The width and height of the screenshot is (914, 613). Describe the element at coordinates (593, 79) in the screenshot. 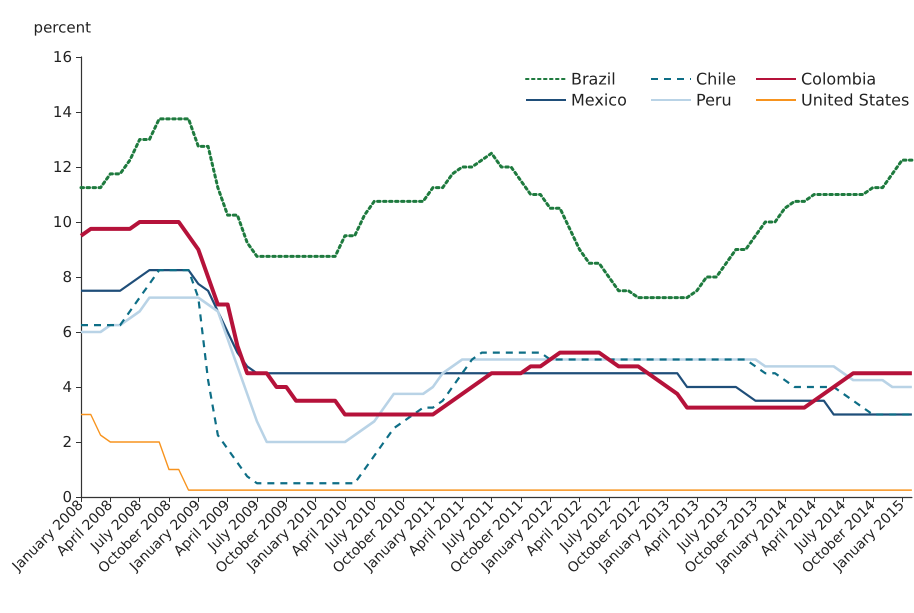

I see `legend-label: Brazil` at that location.